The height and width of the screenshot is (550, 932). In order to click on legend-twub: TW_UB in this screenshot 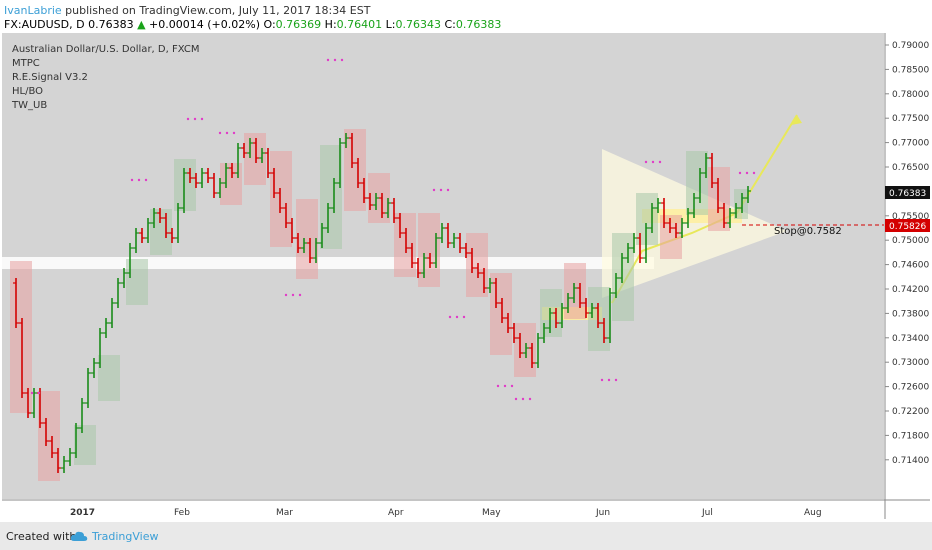, I will do `click(30, 105)`.